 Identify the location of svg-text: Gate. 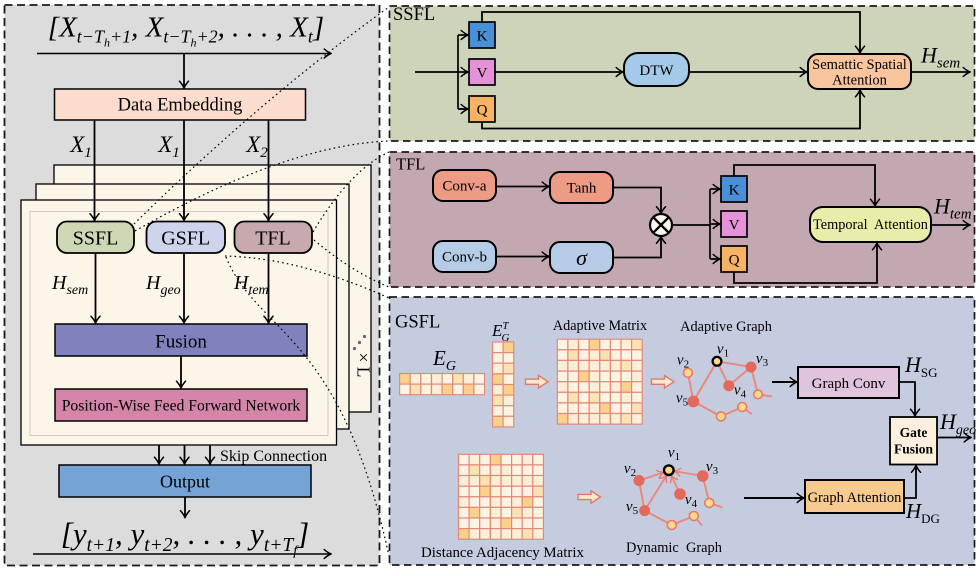
(914, 432).